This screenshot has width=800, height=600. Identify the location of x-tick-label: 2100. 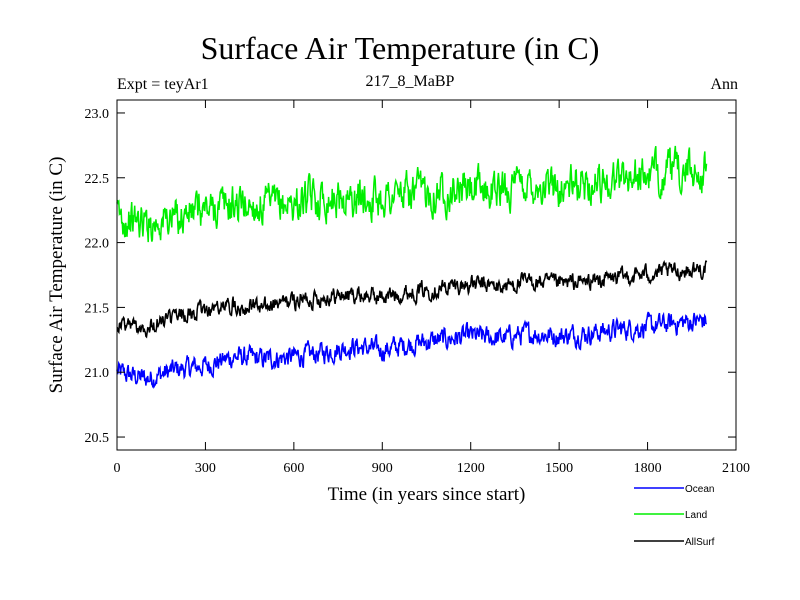
(736, 468).